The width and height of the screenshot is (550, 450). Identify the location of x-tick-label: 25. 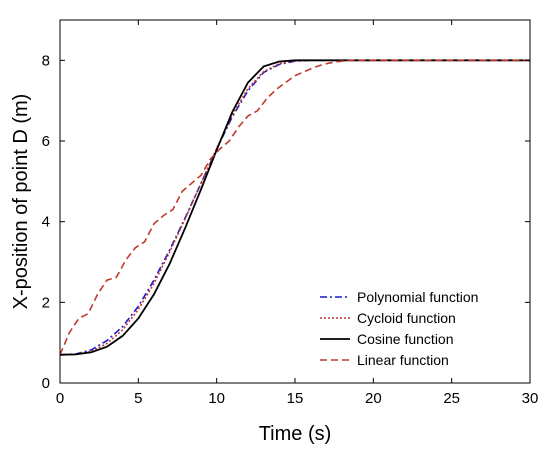
(451, 398).